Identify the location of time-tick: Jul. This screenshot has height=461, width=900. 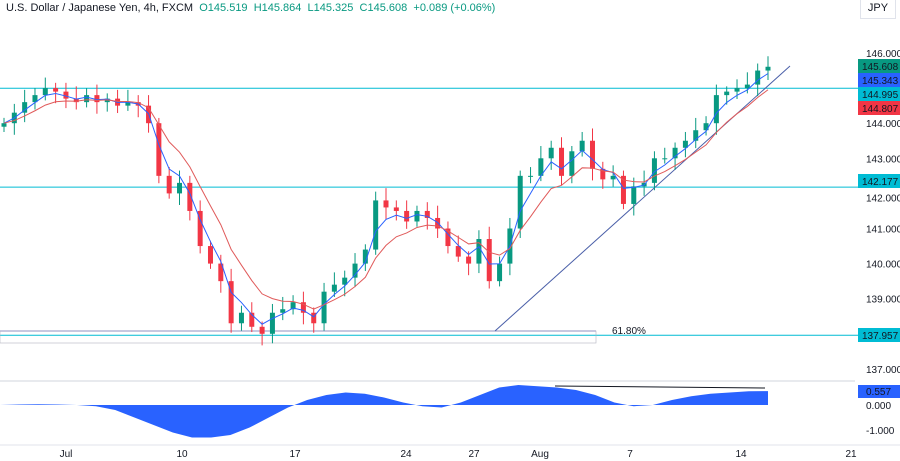
(66, 454).